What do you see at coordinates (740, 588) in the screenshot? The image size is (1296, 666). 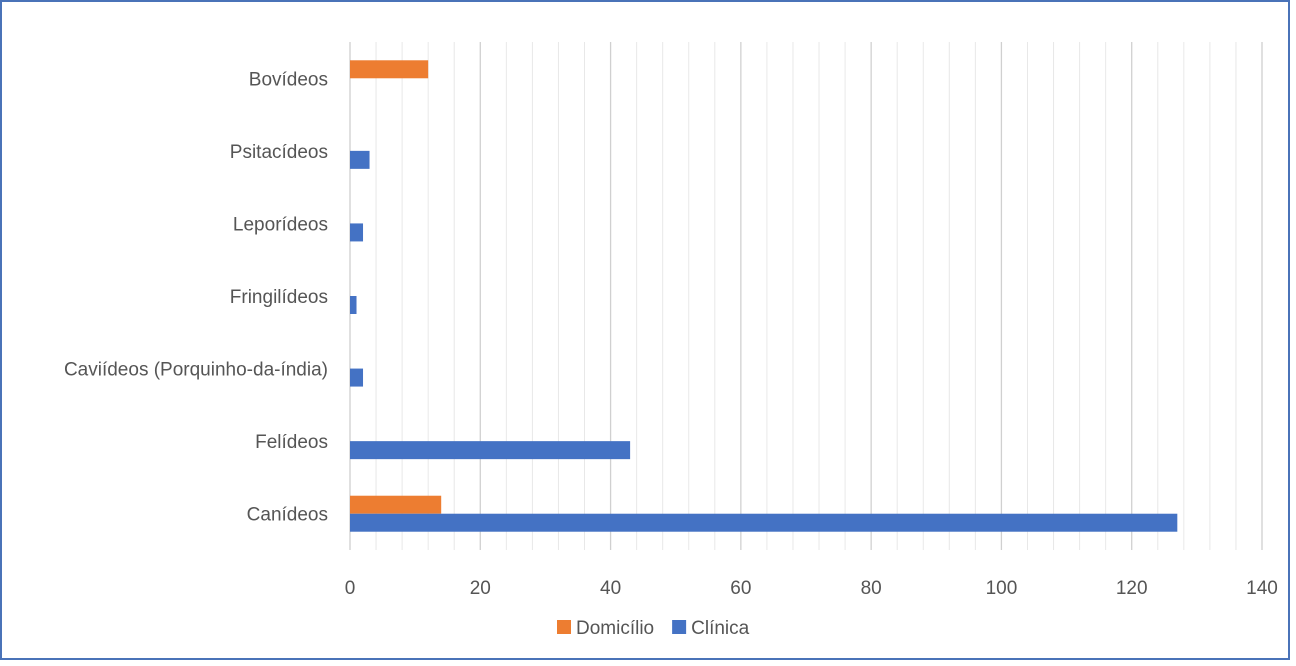 I see `x-tick-label: 60` at bounding box center [740, 588].